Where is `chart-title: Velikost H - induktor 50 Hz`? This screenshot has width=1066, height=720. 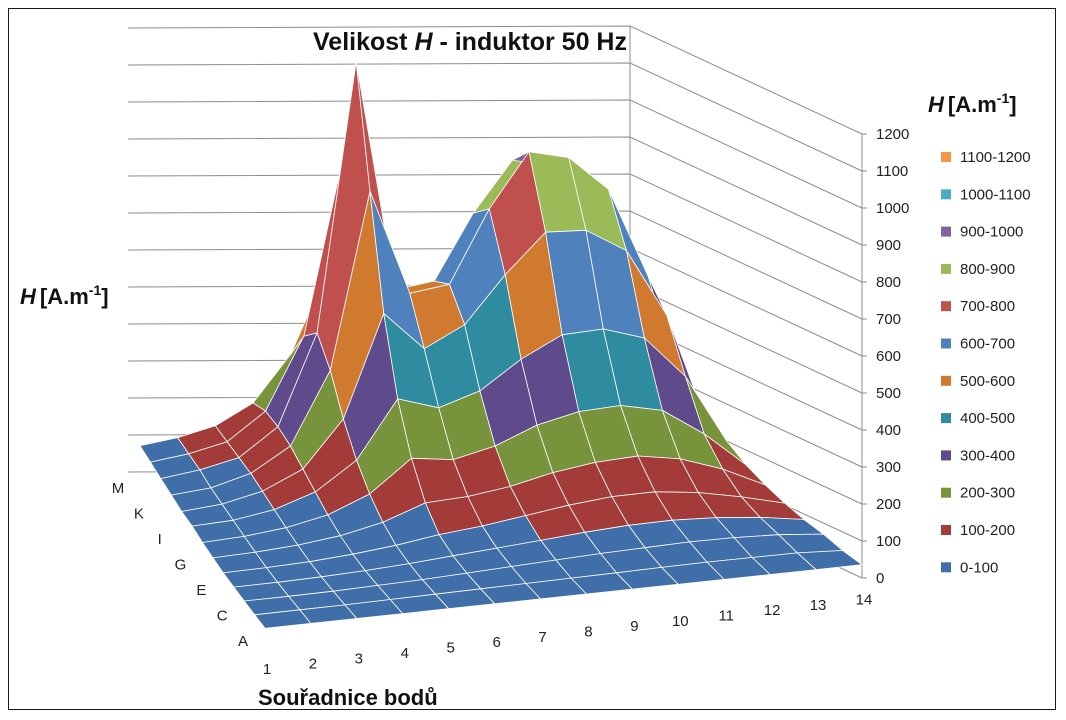 chart-title: Velikost H - induktor 50 Hz is located at coordinates (470, 42).